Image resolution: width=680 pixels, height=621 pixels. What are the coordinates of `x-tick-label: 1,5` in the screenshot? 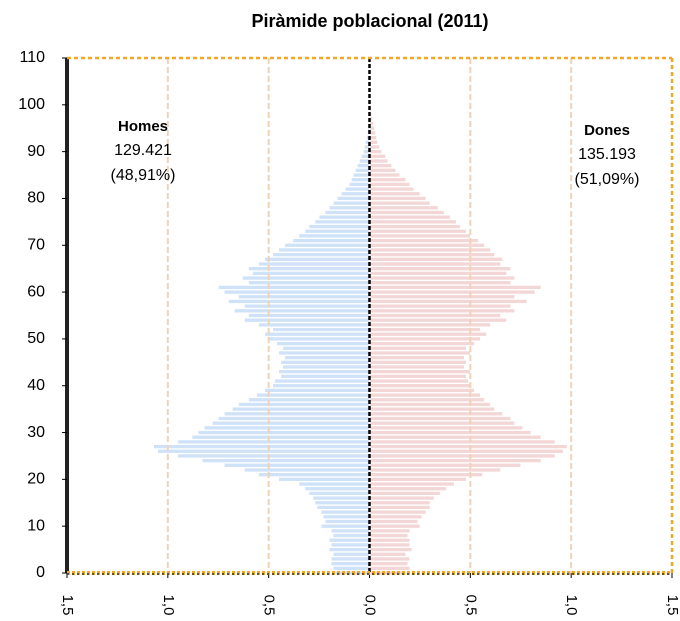 It's located at (67, 605).